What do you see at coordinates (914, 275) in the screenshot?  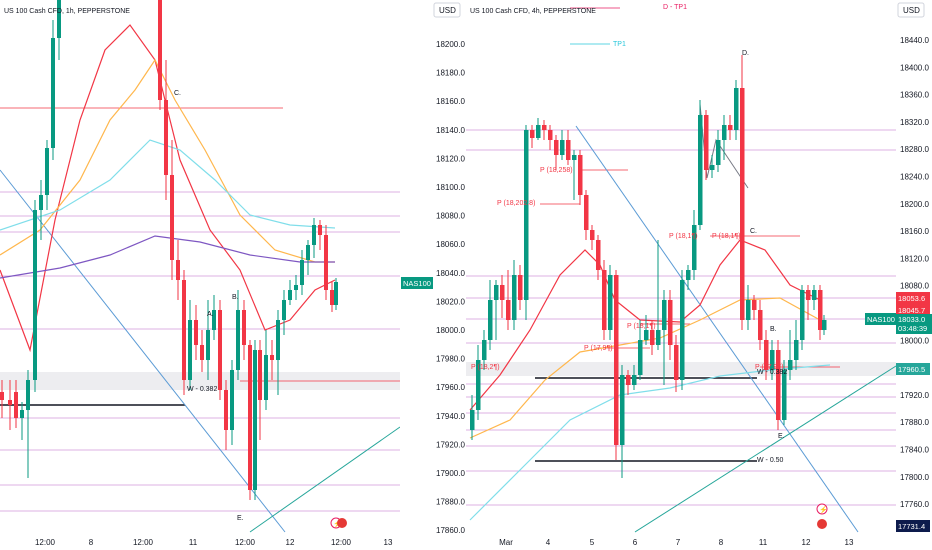 I see `right-axis-bg` at bounding box center [914, 275].